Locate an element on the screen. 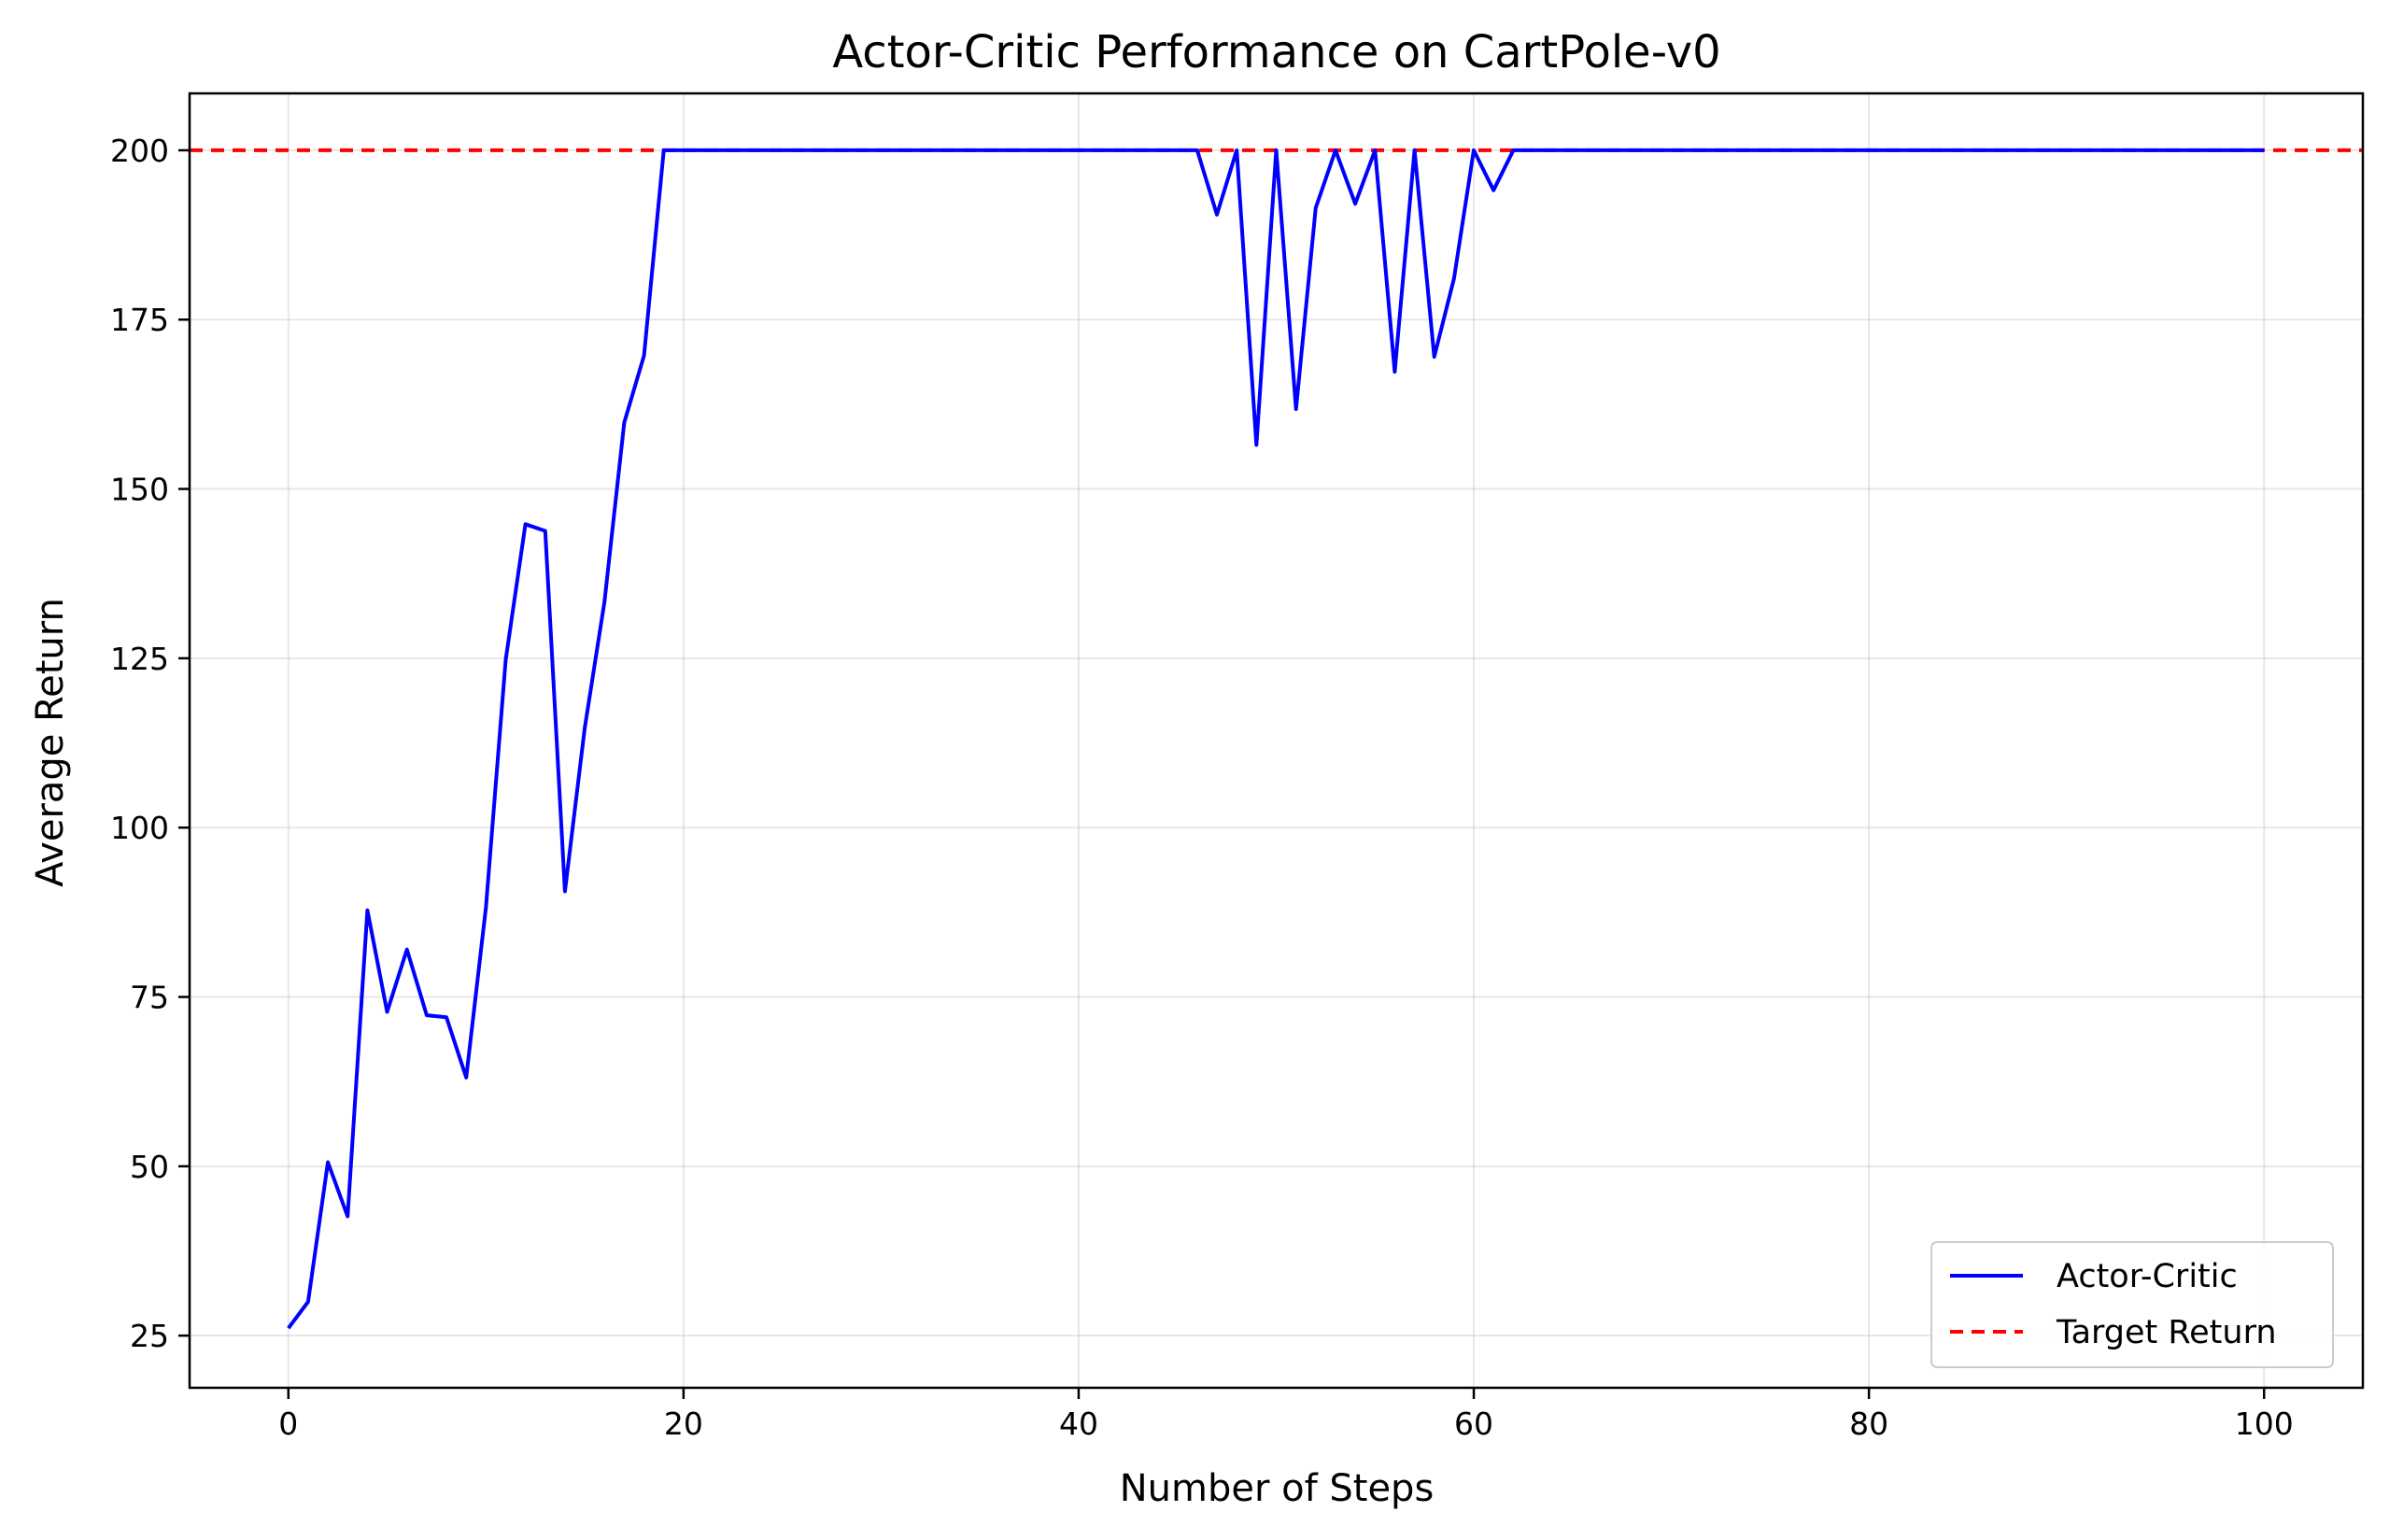  x-tick-label: 40 is located at coordinates (1078, 1424).